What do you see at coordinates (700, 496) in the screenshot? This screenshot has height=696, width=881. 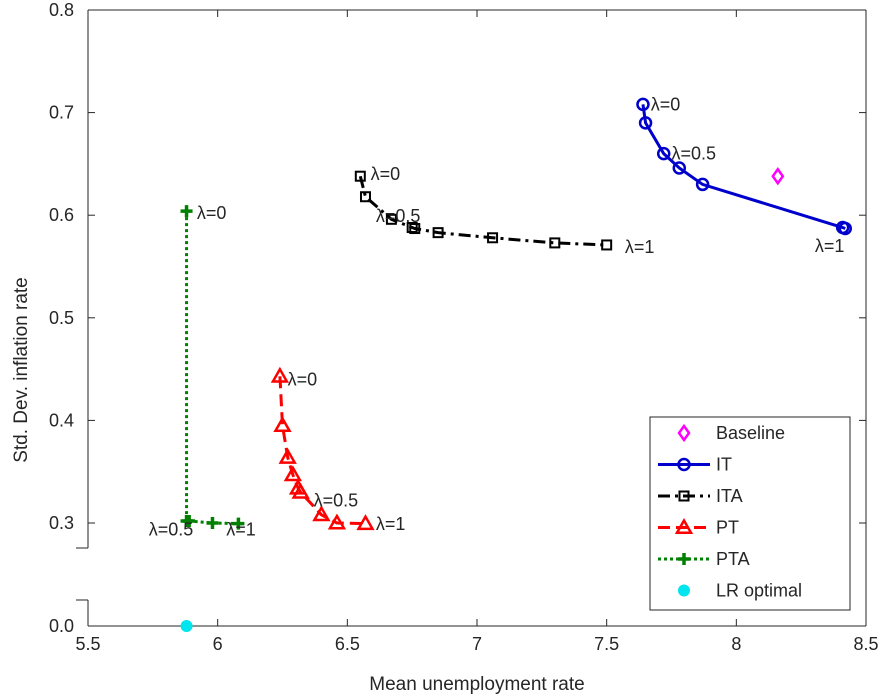 I see `legend-item-ita: ITA` at bounding box center [700, 496].